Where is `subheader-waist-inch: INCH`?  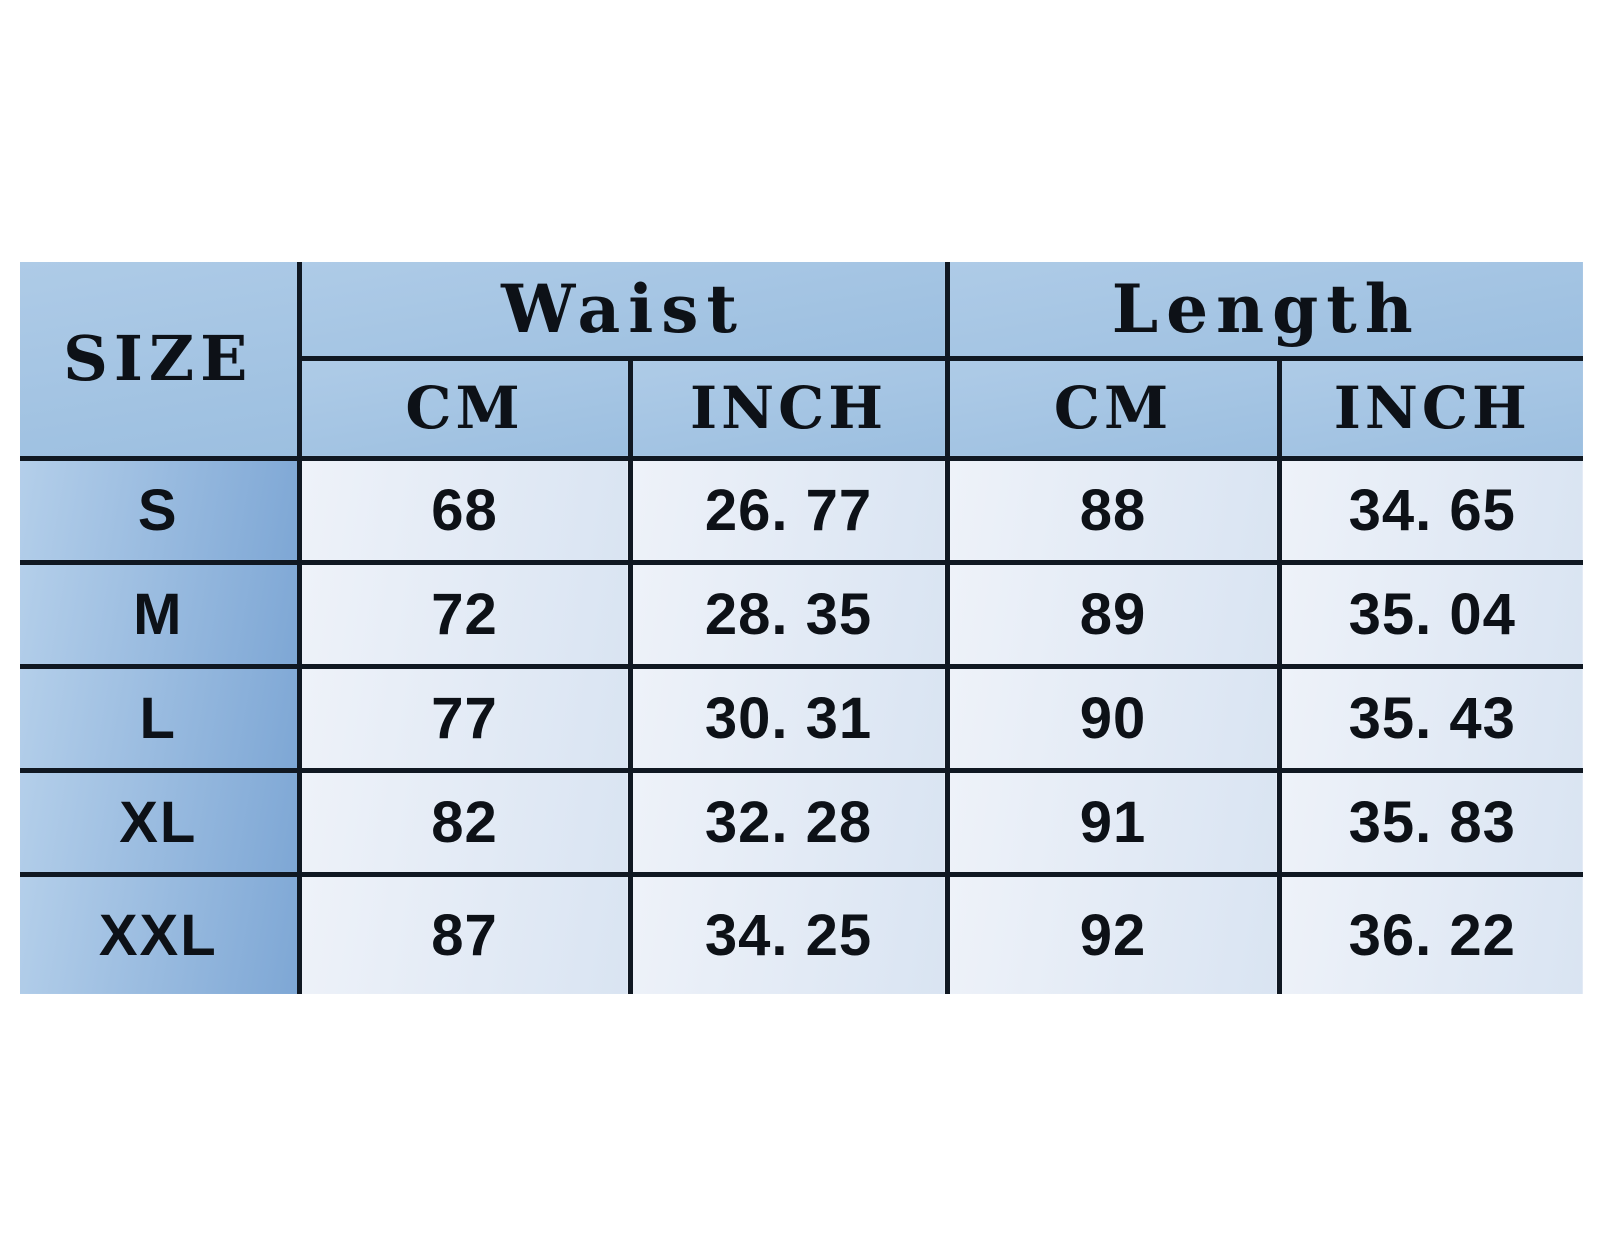 subheader-waist-inch: INCH is located at coordinates (788, 408).